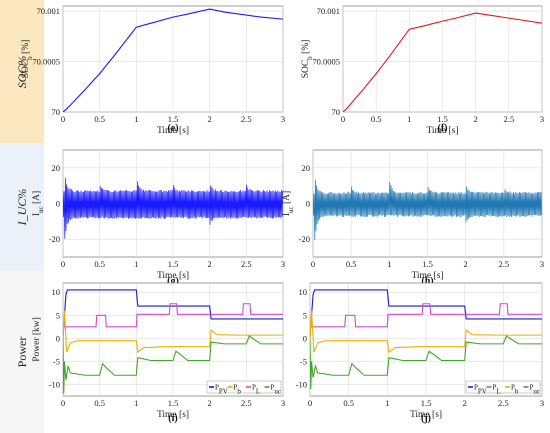 This screenshot has height=433, width=550. I want to click on data-layer-h, so click(427, 209).